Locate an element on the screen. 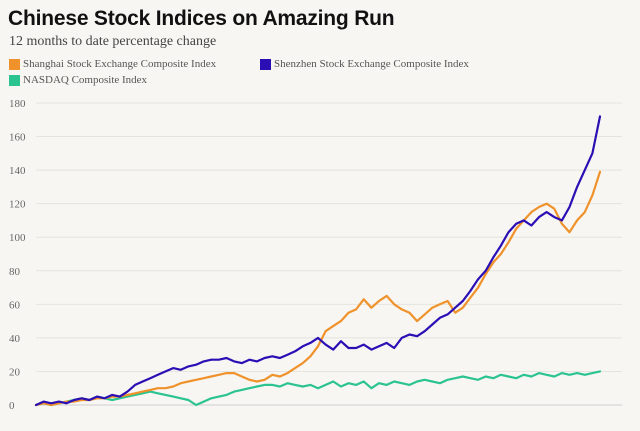 This screenshot has height=431, width=640. legend-swatch-shanghai is located at coordinates (14, 64).